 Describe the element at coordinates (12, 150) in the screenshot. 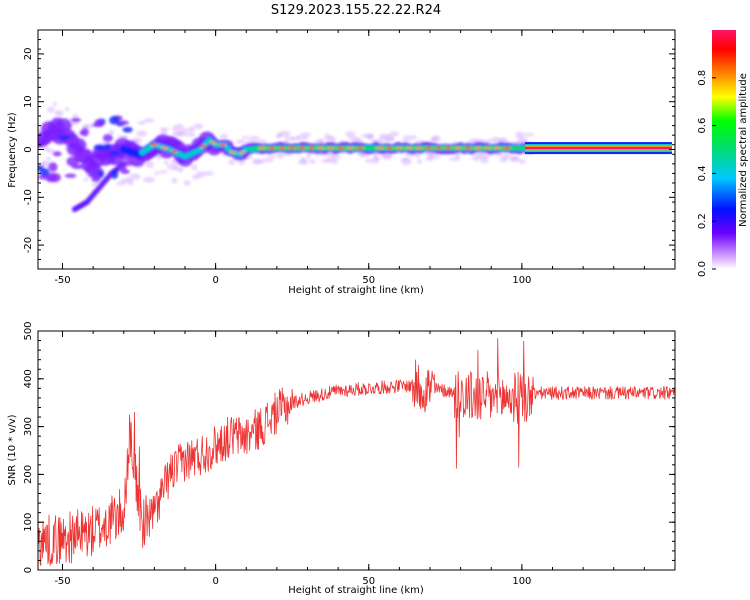

I see `spectrogram-ylabel: Frequency (Hz)` at that location.